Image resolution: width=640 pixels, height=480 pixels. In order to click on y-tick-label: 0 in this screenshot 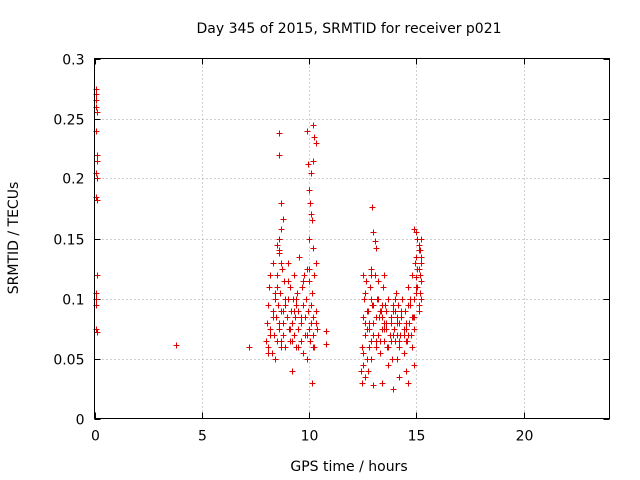, I will do `click(80, 421)`.